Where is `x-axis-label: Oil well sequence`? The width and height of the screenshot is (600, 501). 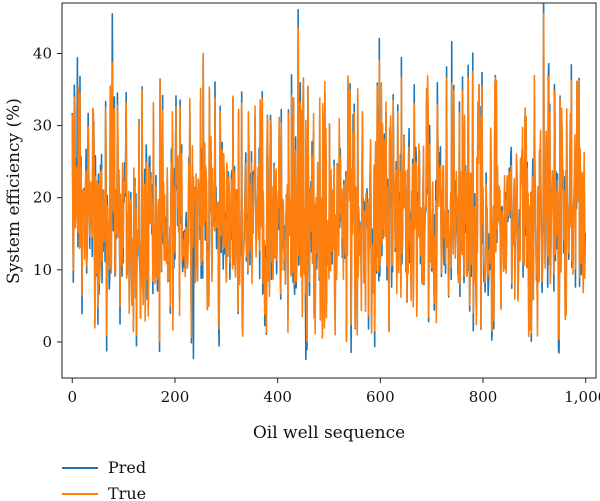
x-axis-label: Oil well sequence is located at coordinates (329, 433).